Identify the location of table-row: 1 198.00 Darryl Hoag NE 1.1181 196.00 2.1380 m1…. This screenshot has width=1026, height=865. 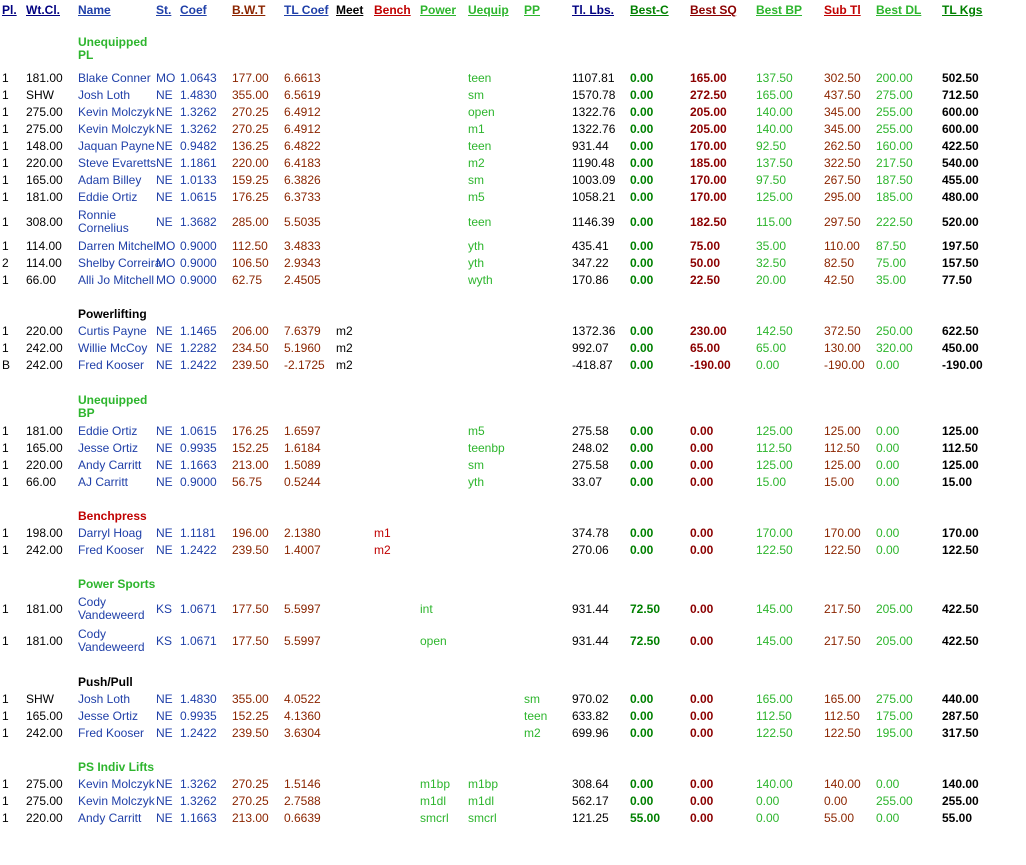
(500, 533).